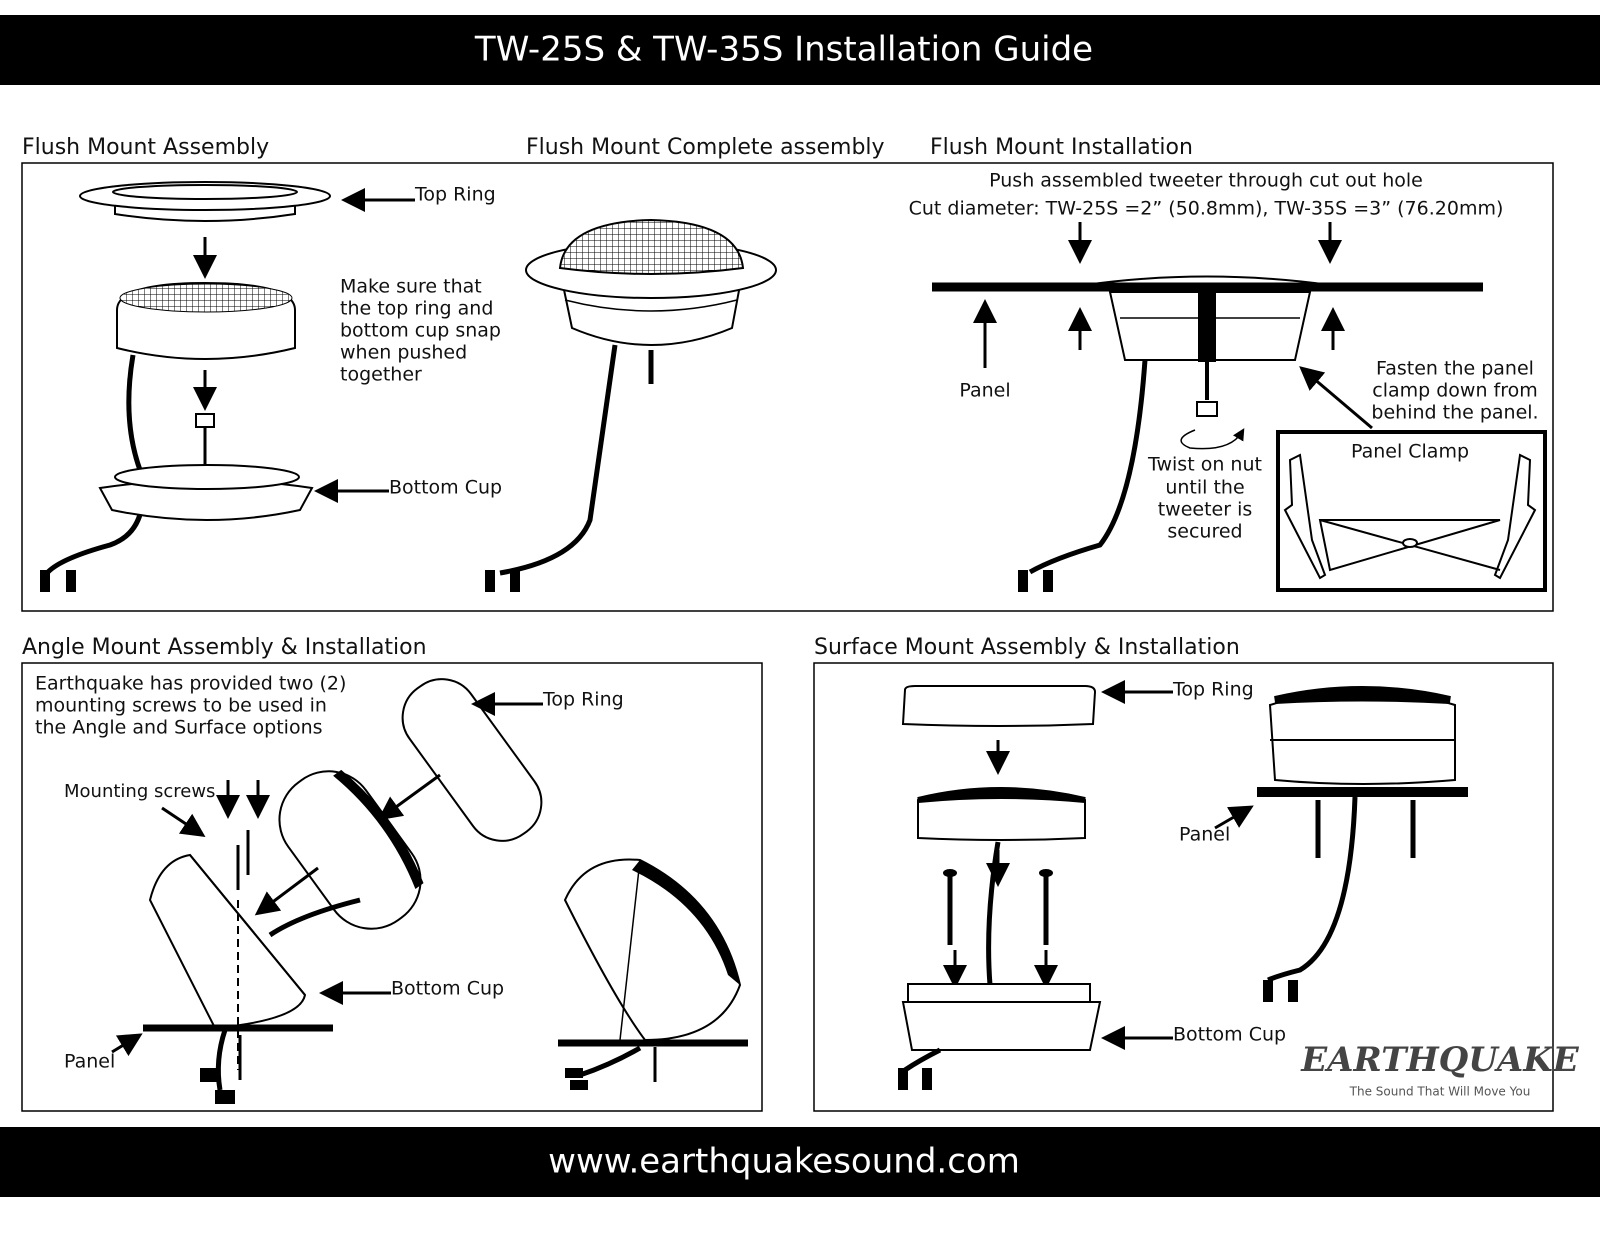  I want to click on note-line: when pushed, so click(403, 353).